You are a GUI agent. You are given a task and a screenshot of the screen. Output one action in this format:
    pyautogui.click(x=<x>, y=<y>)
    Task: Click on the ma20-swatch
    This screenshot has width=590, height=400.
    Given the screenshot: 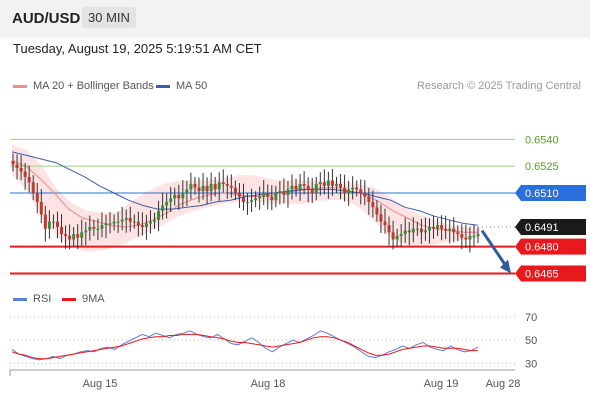 What is the action you would take?
    pyautogui.click(x=20, y=86)
    